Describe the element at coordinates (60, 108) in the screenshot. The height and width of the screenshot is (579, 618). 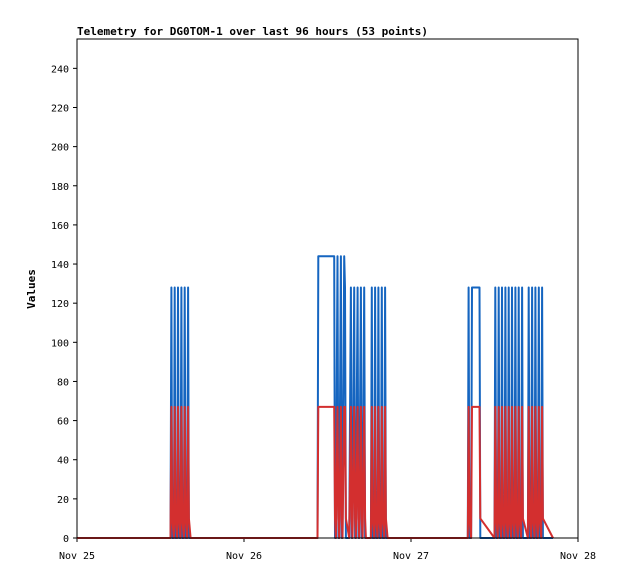
I see `y-tick-label: 220` at that location.